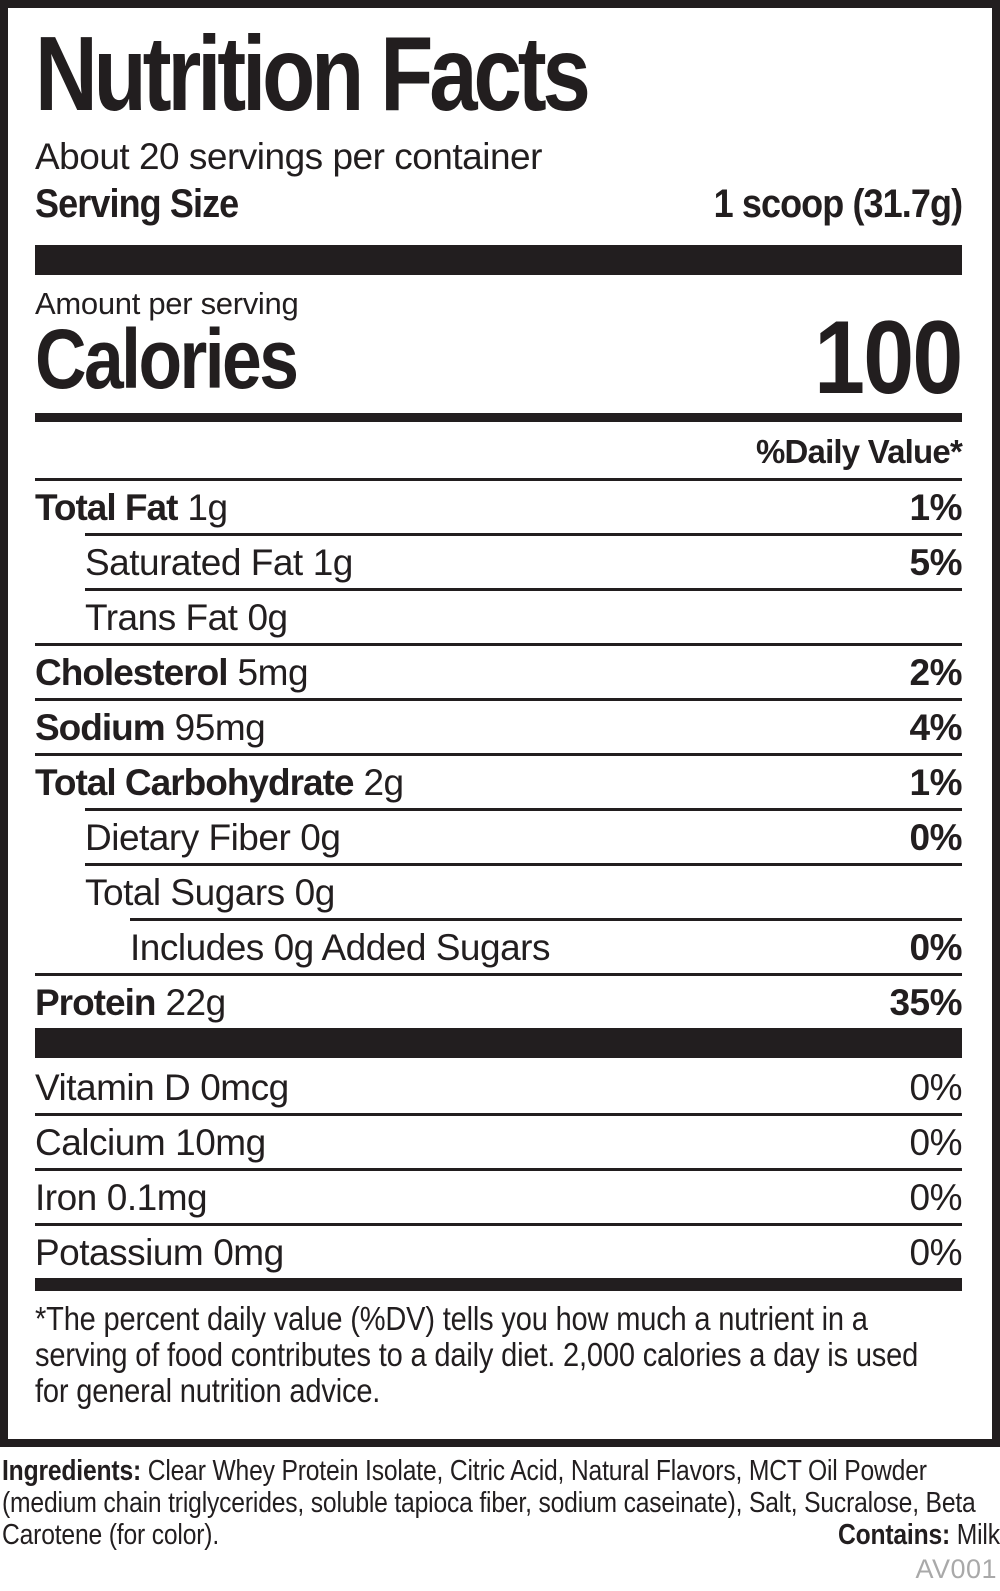  What do you see at coordinates (936, 727) in the screenshot?
I see `daily-value: 4%` at bounding box center [936, 727].